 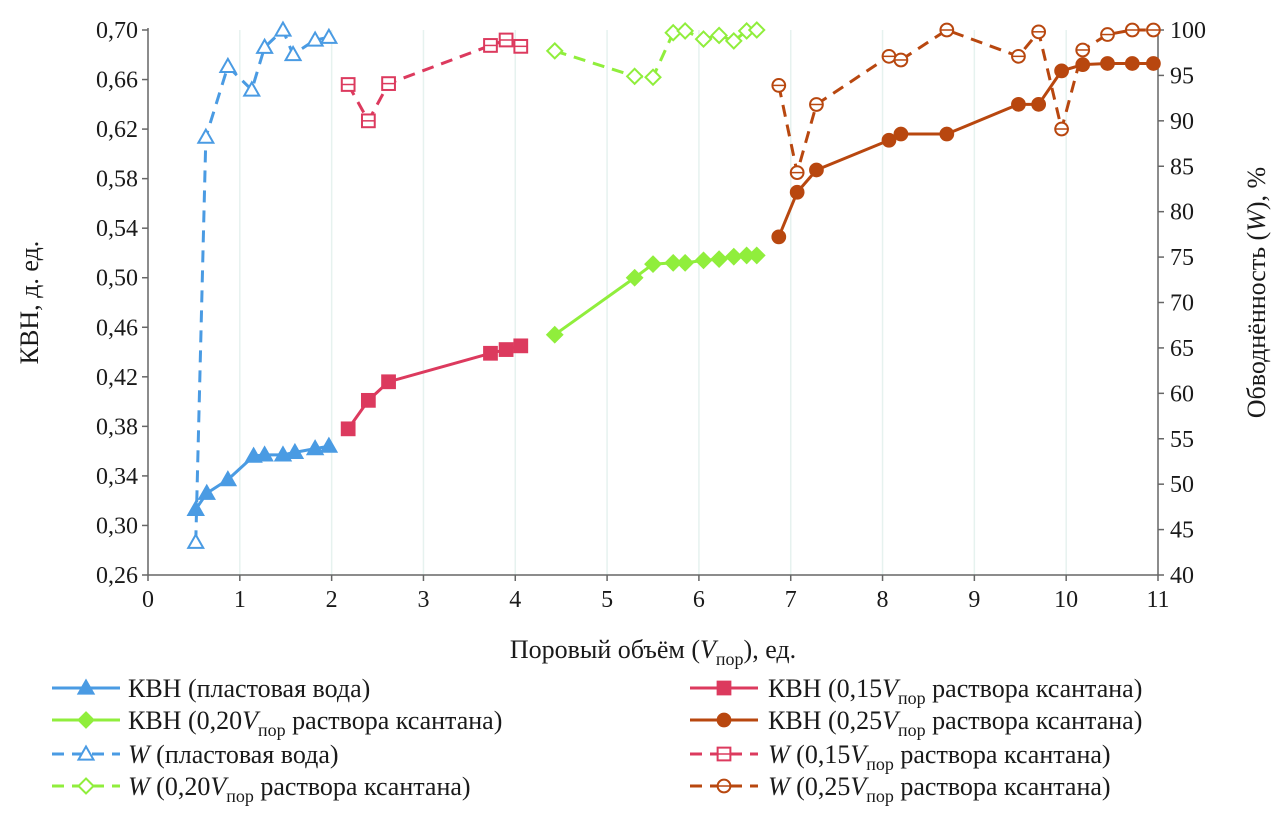 What do you see at coordinates (185, 720) in the screenshot?
I see `legend-text-part: КВН (0,20` at bounding box center [185, 720].